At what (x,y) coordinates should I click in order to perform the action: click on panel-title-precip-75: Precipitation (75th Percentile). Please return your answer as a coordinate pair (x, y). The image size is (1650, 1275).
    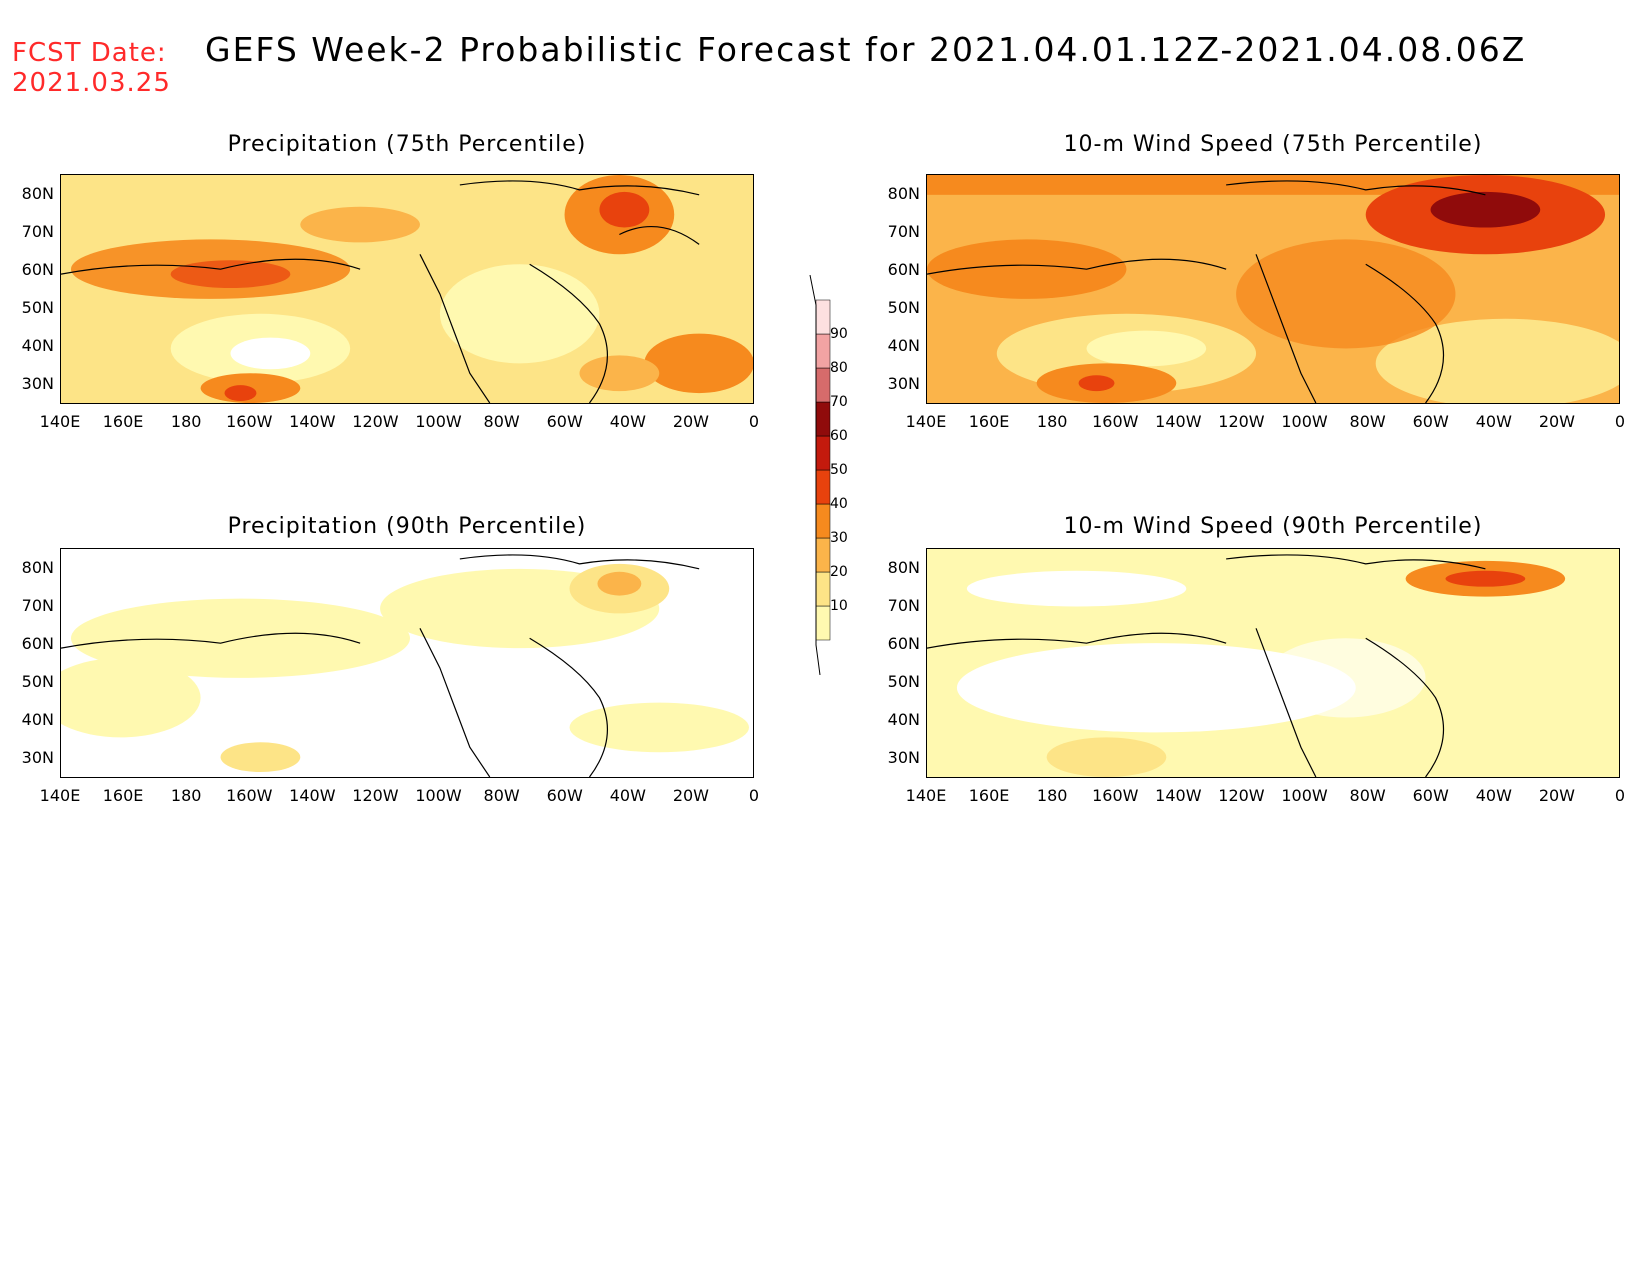
    Looking at the image, I should click on (407, 144).